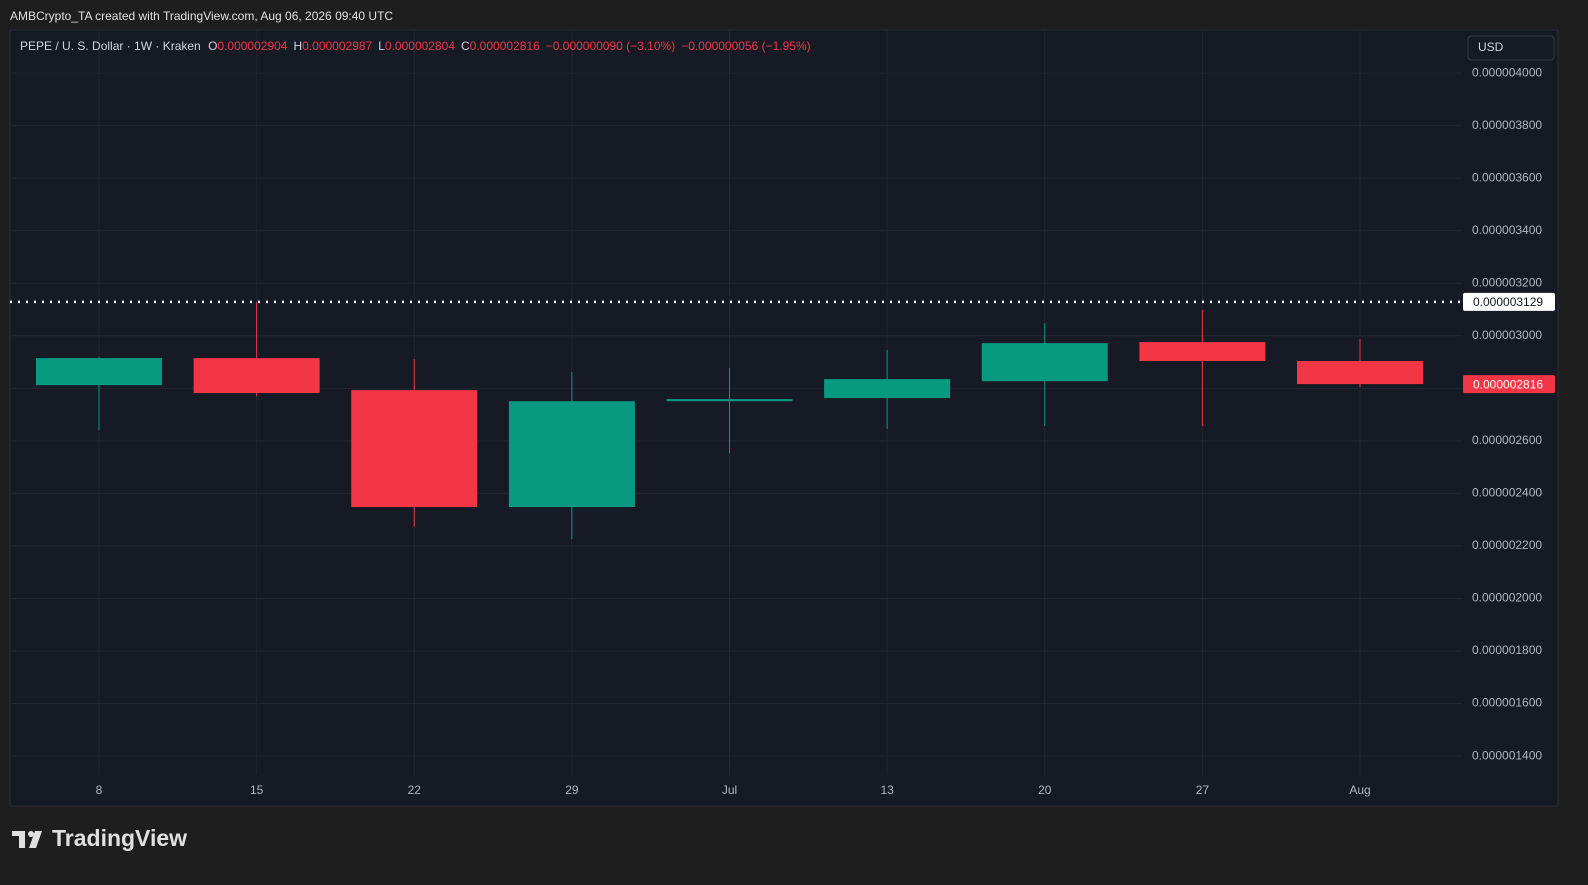  What do you see at coordinates (1507, 493) in the screenshot?
I see `y-tick-label: 0.000002400` at bounding box center [1507, 493].